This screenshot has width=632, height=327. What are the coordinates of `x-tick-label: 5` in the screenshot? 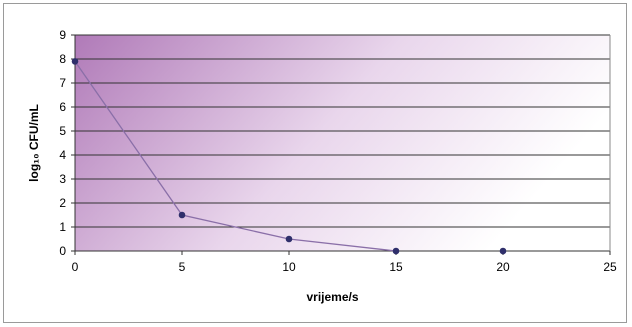 It's located at (182, 267).